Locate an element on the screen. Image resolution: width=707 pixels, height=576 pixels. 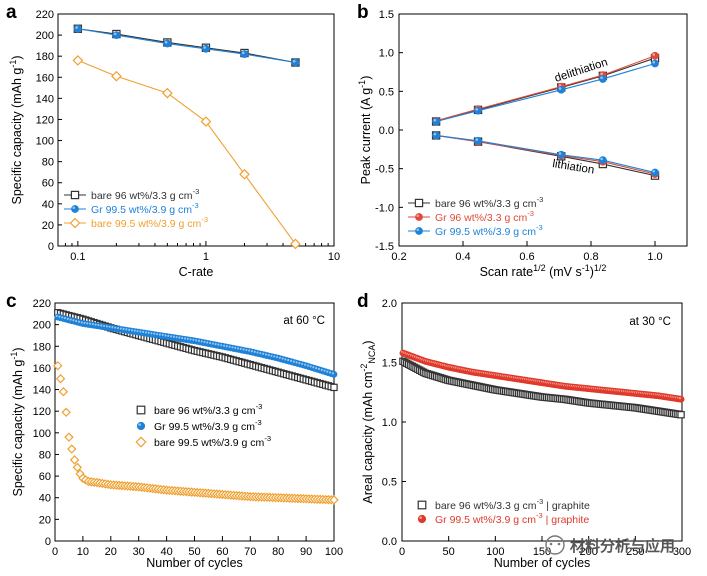
y-tick-label: -1.0 is located at coordinates (384, 208).